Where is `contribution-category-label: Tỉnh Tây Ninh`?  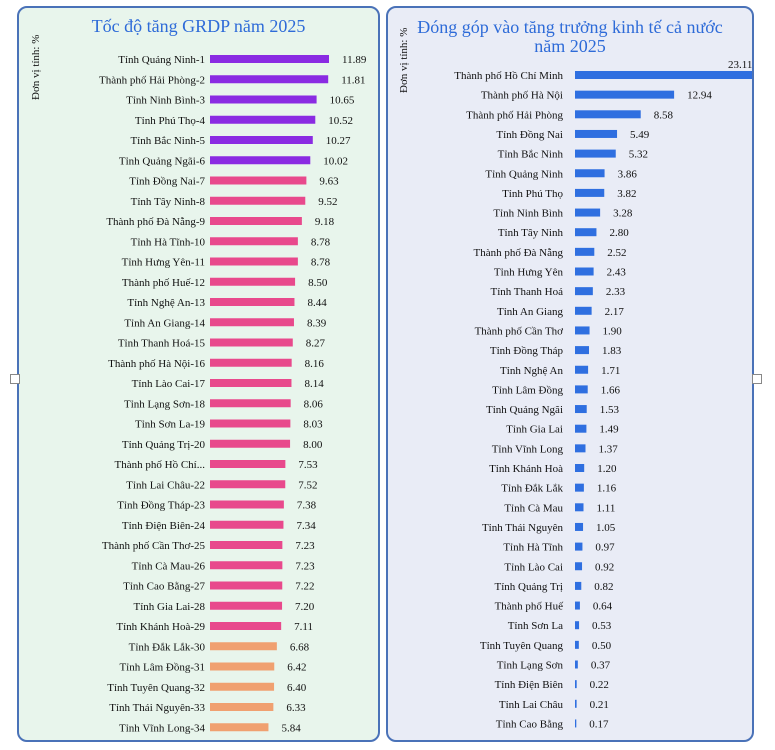
contribution-category-label: Tỉnh Tây Ninh is located at coordinates (531, 233).